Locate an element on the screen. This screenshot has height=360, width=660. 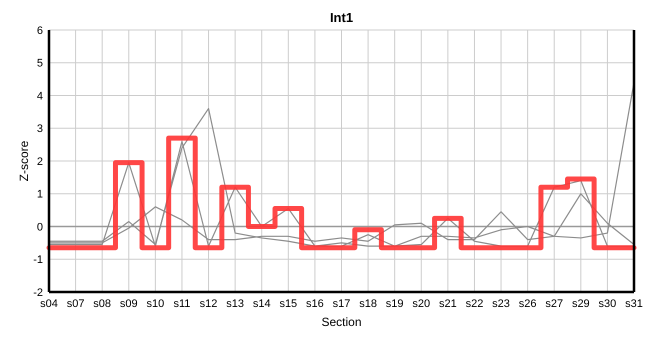
y-tick-label: 5 is located at coordinates (39, 64).